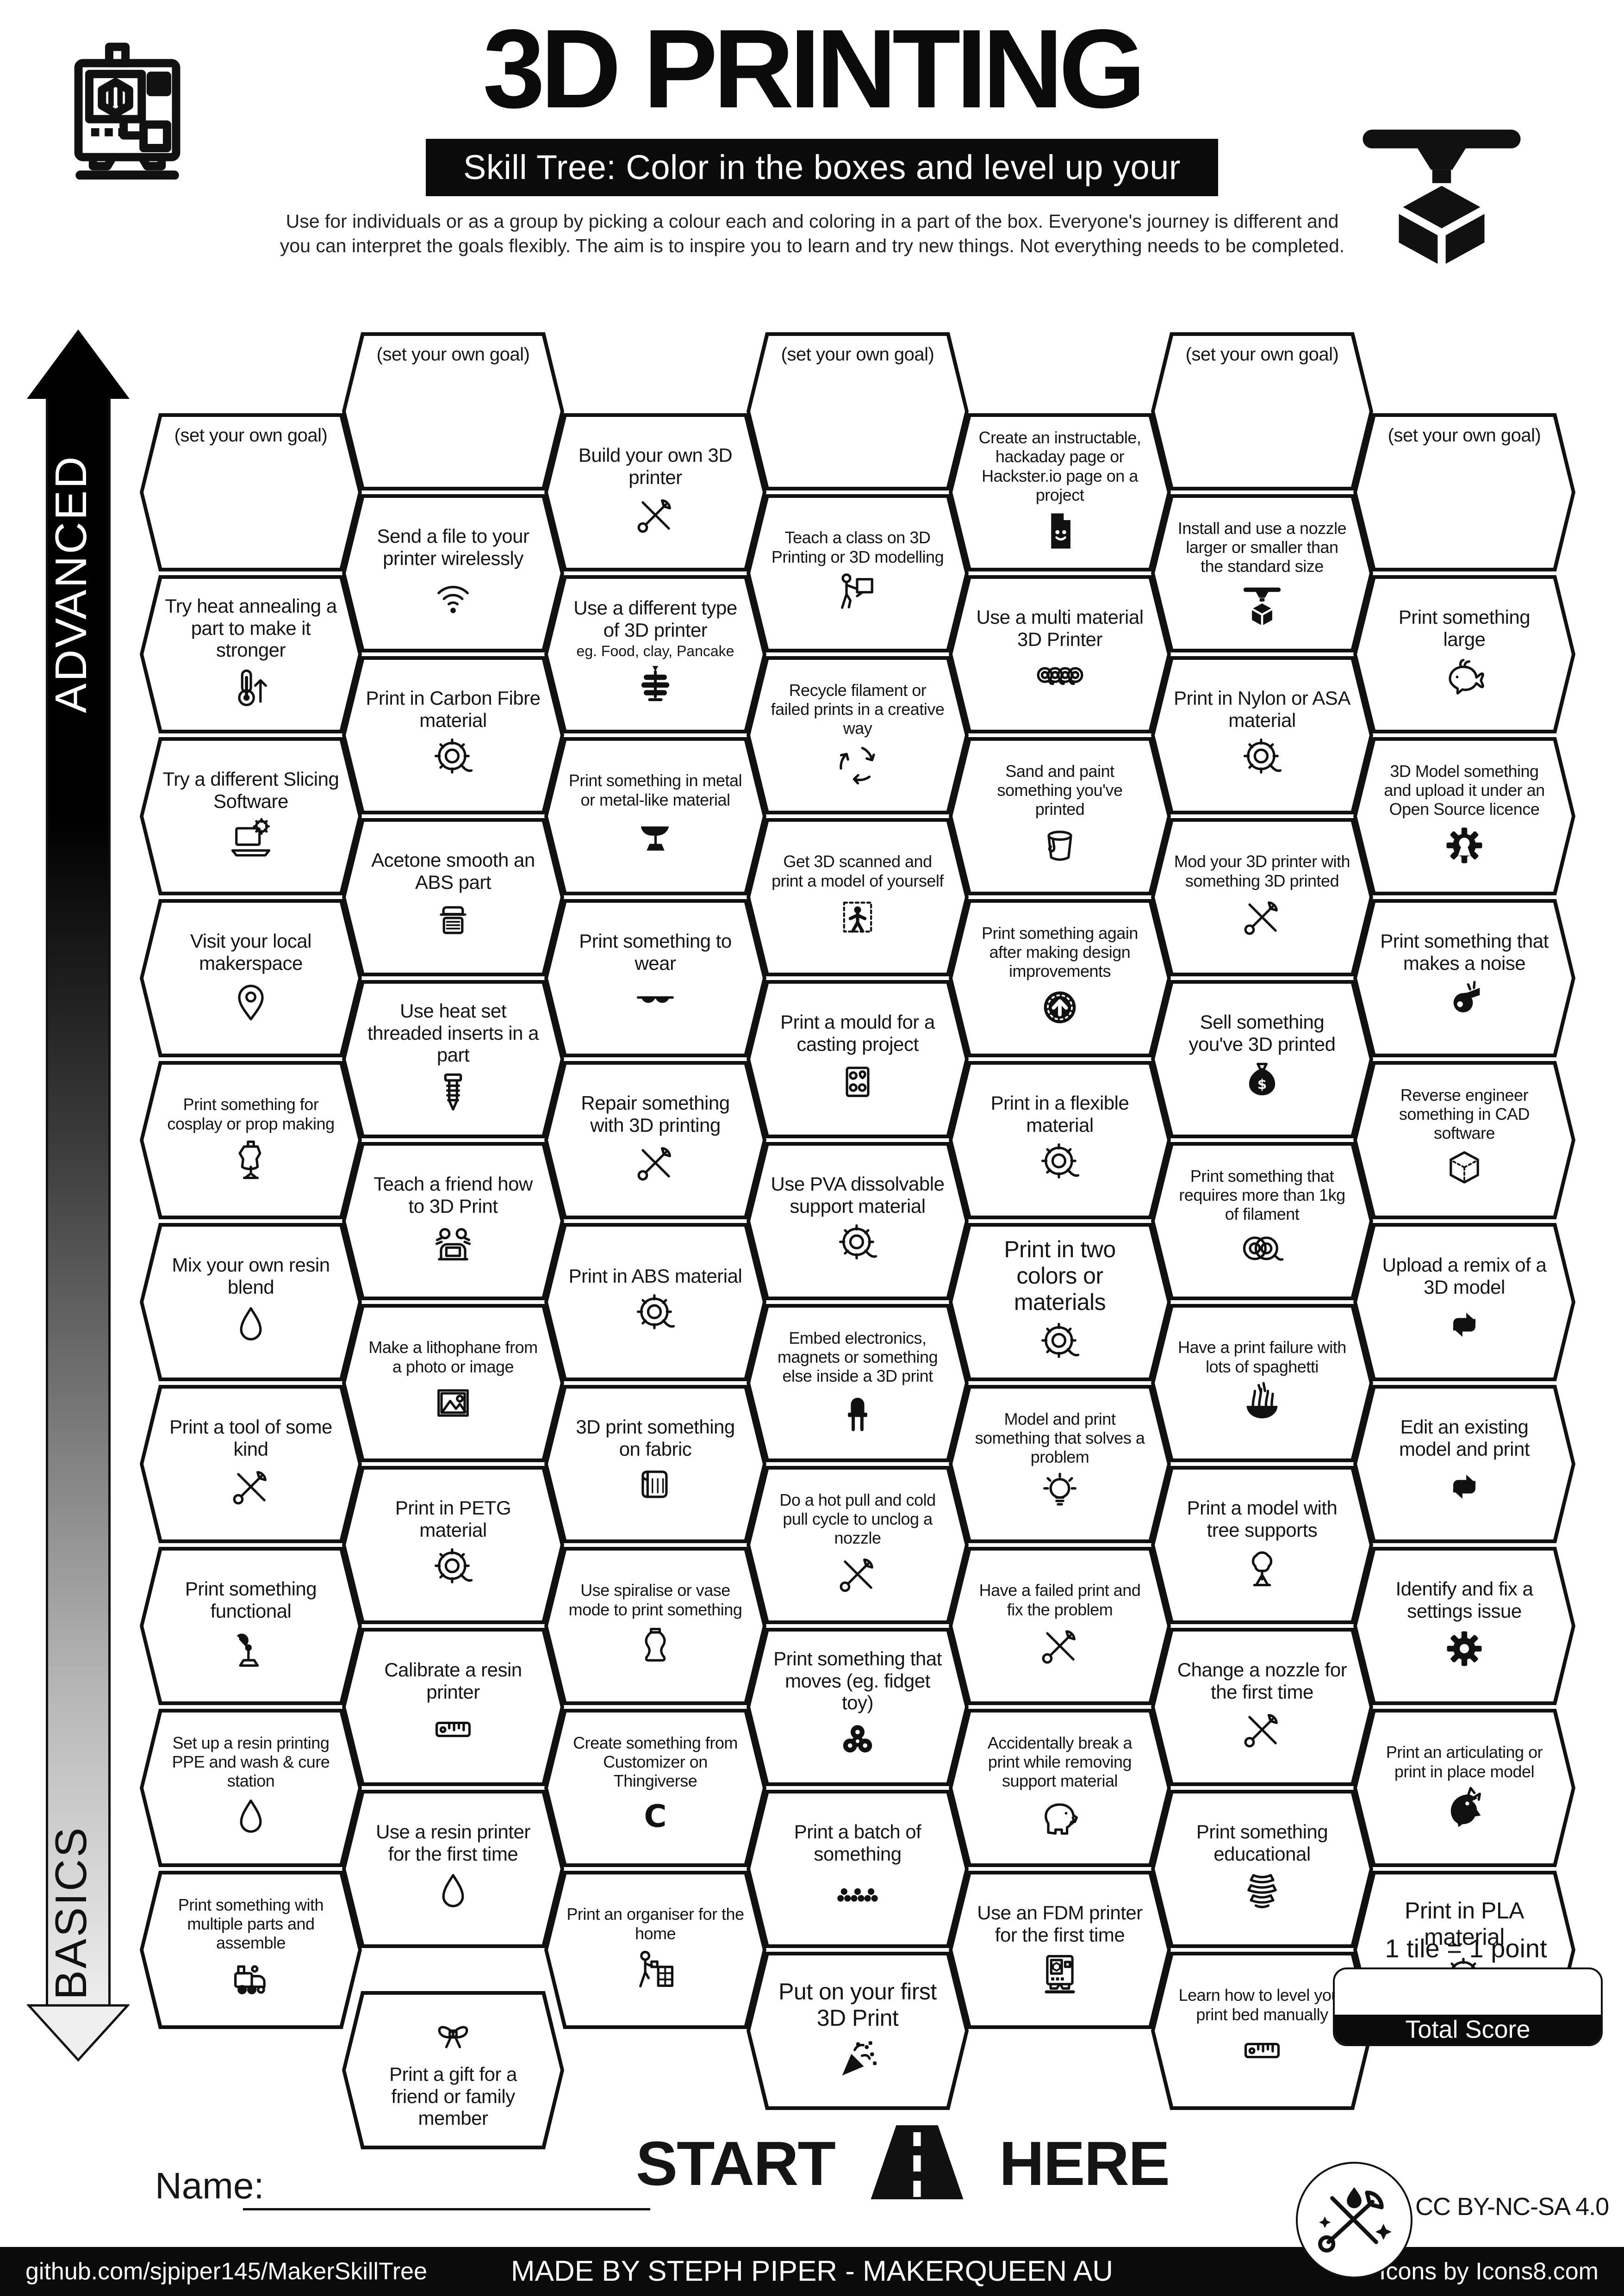 The width and height of the screenshot is (1624, 2296). I want to click on skill-hex: Use a resin printer for the first time, so click(453, 1869).